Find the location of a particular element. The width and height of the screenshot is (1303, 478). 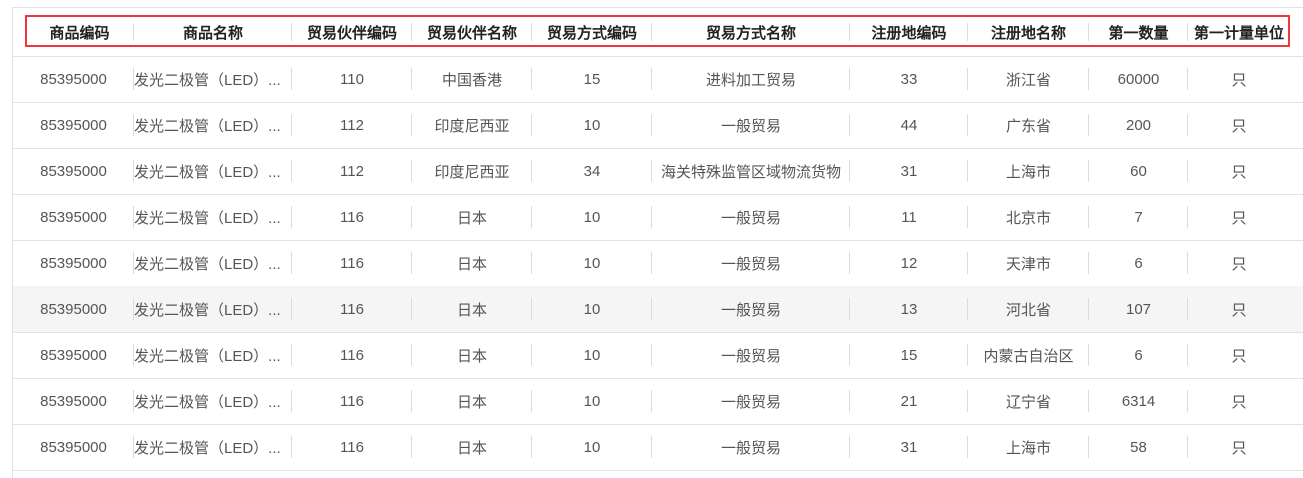

cell-region-name: 上海市 is located at coordinates (1028, 171).